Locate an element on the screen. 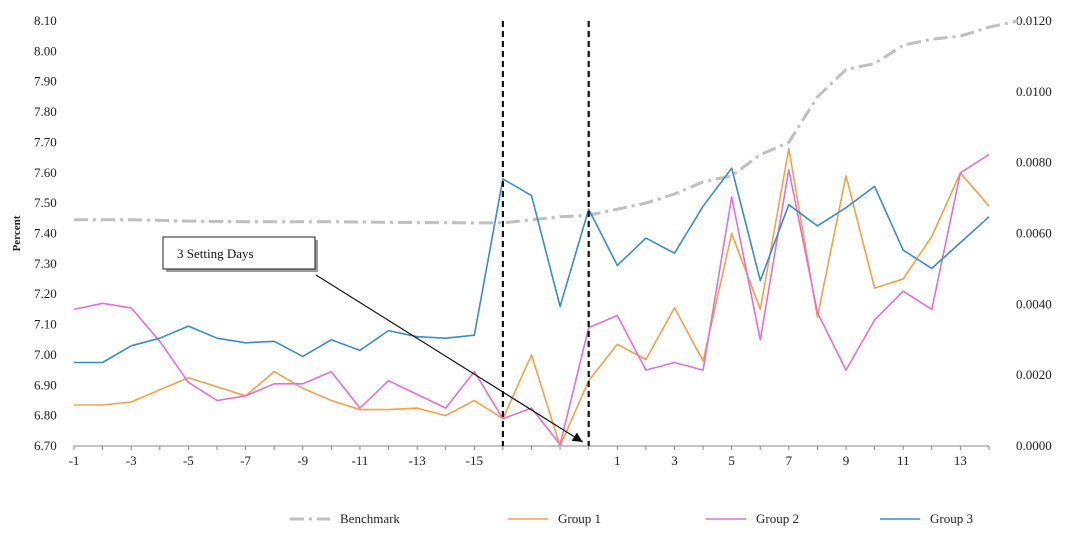 This screenshot has width=1066, height=533. y-right-tick-label: 0.0080 is located at coordinates (1034, 162).